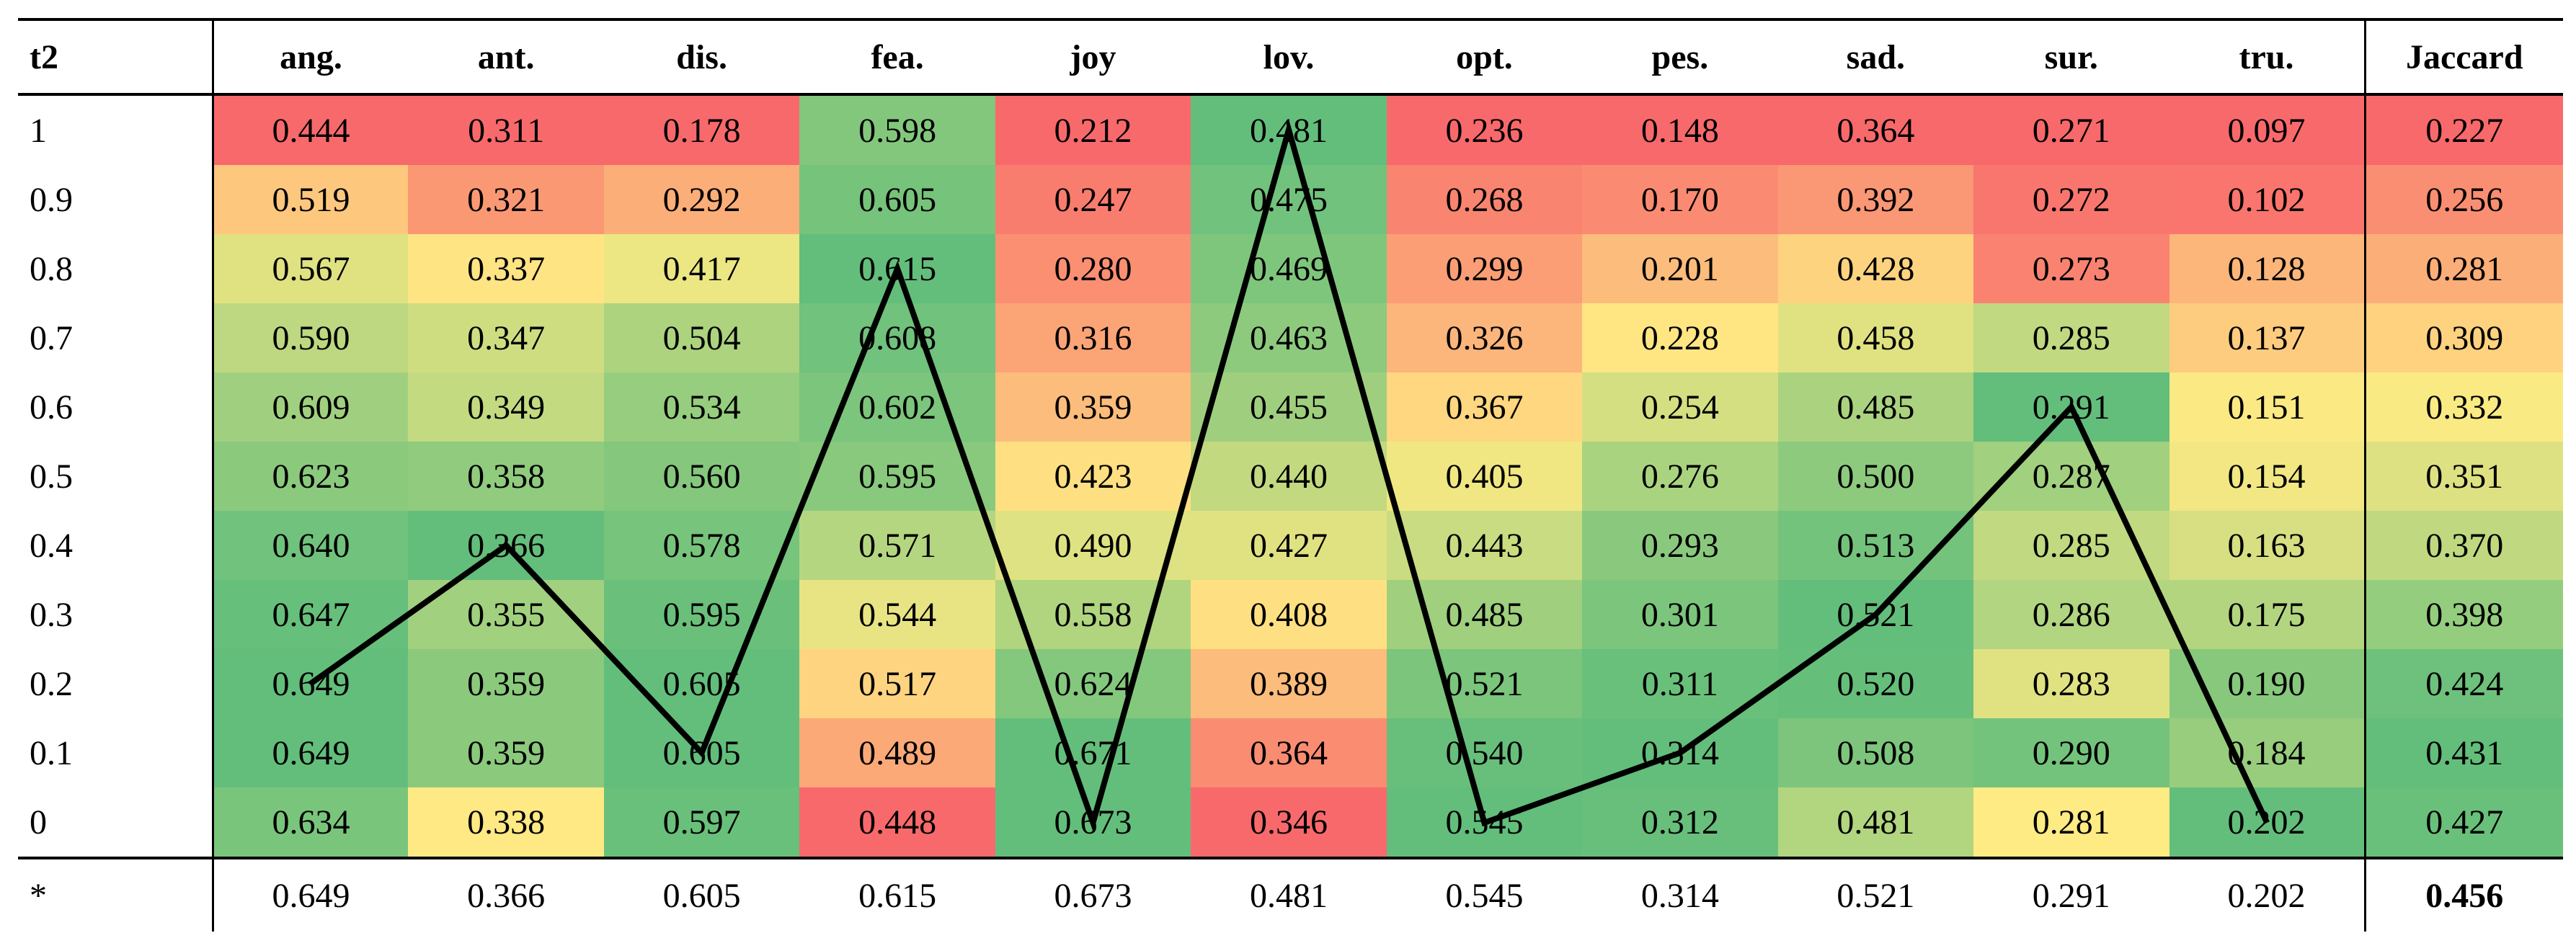 Image resolution: width=2576 pixels, height=938 pixels. I want to click on jaccard-cell: 0.256, so click(2463, 199).